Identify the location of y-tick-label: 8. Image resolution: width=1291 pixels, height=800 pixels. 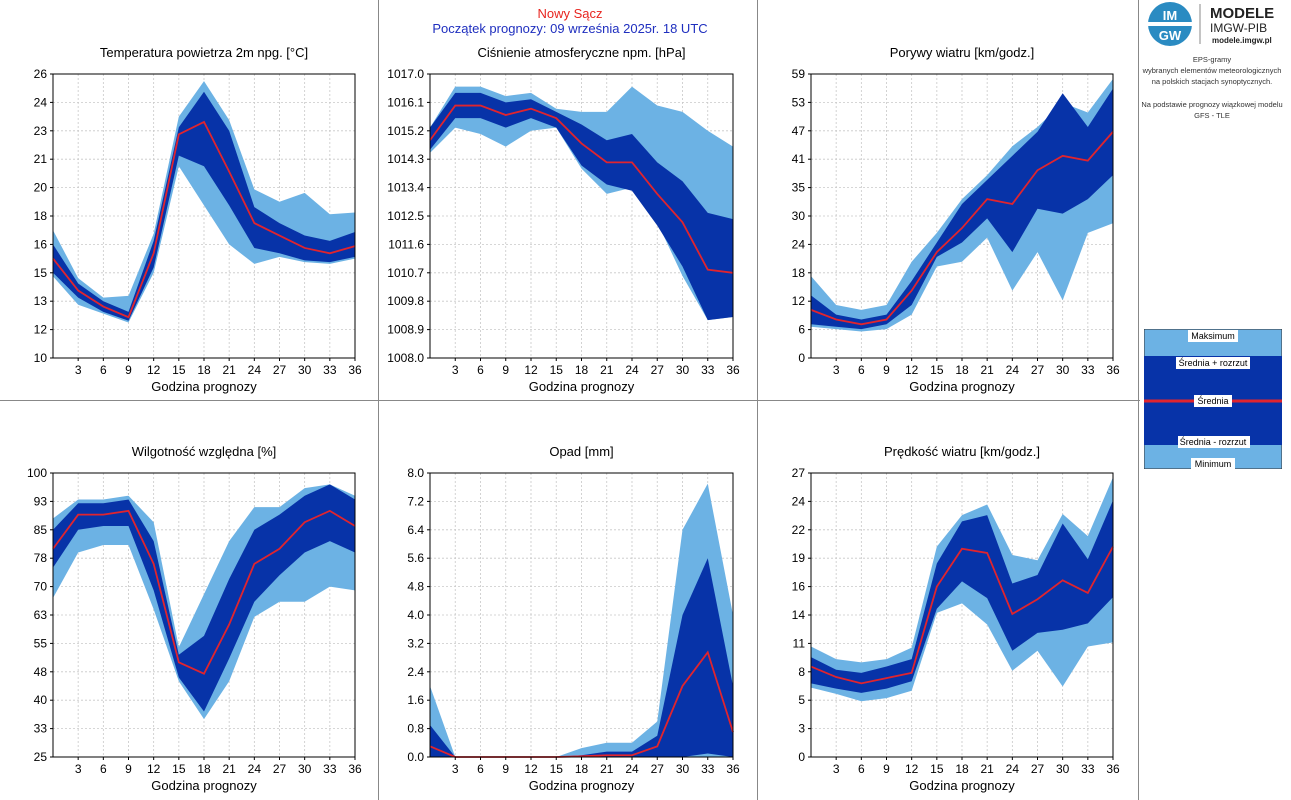
(801, 672).